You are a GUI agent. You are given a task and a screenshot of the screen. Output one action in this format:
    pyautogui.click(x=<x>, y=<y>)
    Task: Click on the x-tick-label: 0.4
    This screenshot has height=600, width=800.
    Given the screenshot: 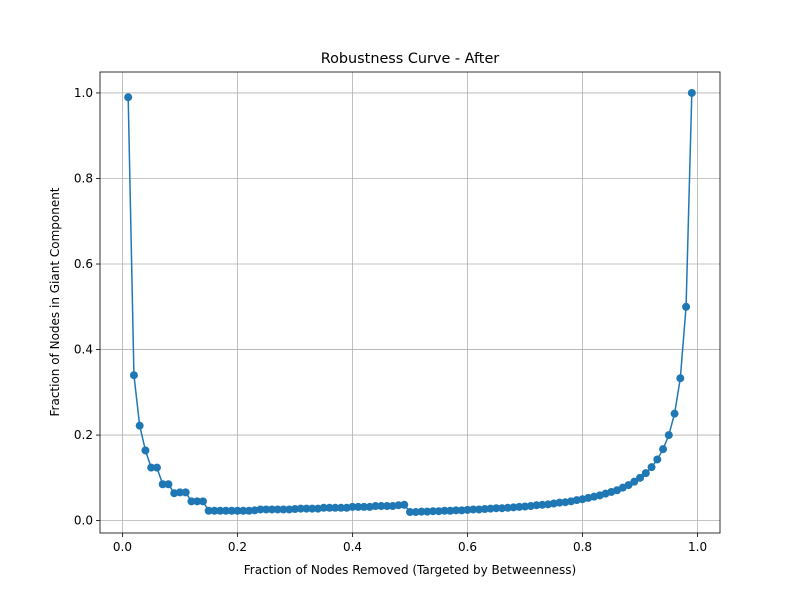 What is the action you would take?
    pyautogui.click(x=352, y=547)
    